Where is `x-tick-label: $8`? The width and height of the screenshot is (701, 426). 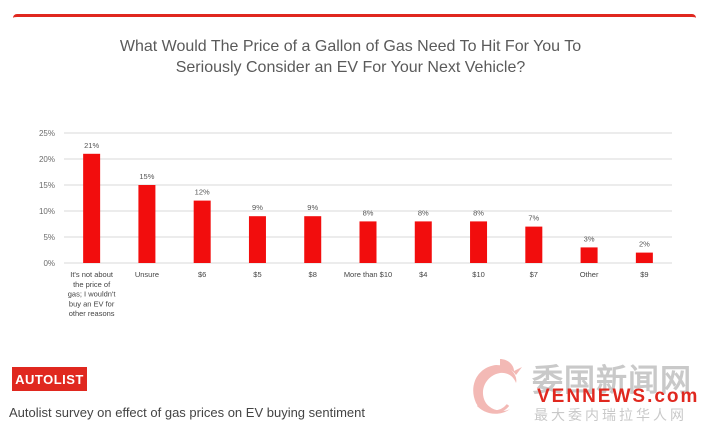 x-tick-label: $8 is located at coordinates (313, 274).